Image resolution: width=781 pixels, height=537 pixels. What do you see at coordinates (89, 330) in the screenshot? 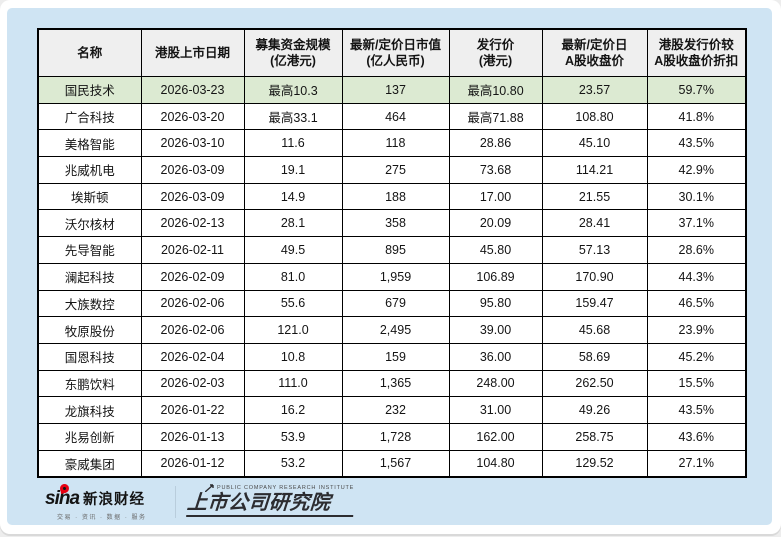
I see `cell-name: 牧原股份` at bounding box center [89, 330].